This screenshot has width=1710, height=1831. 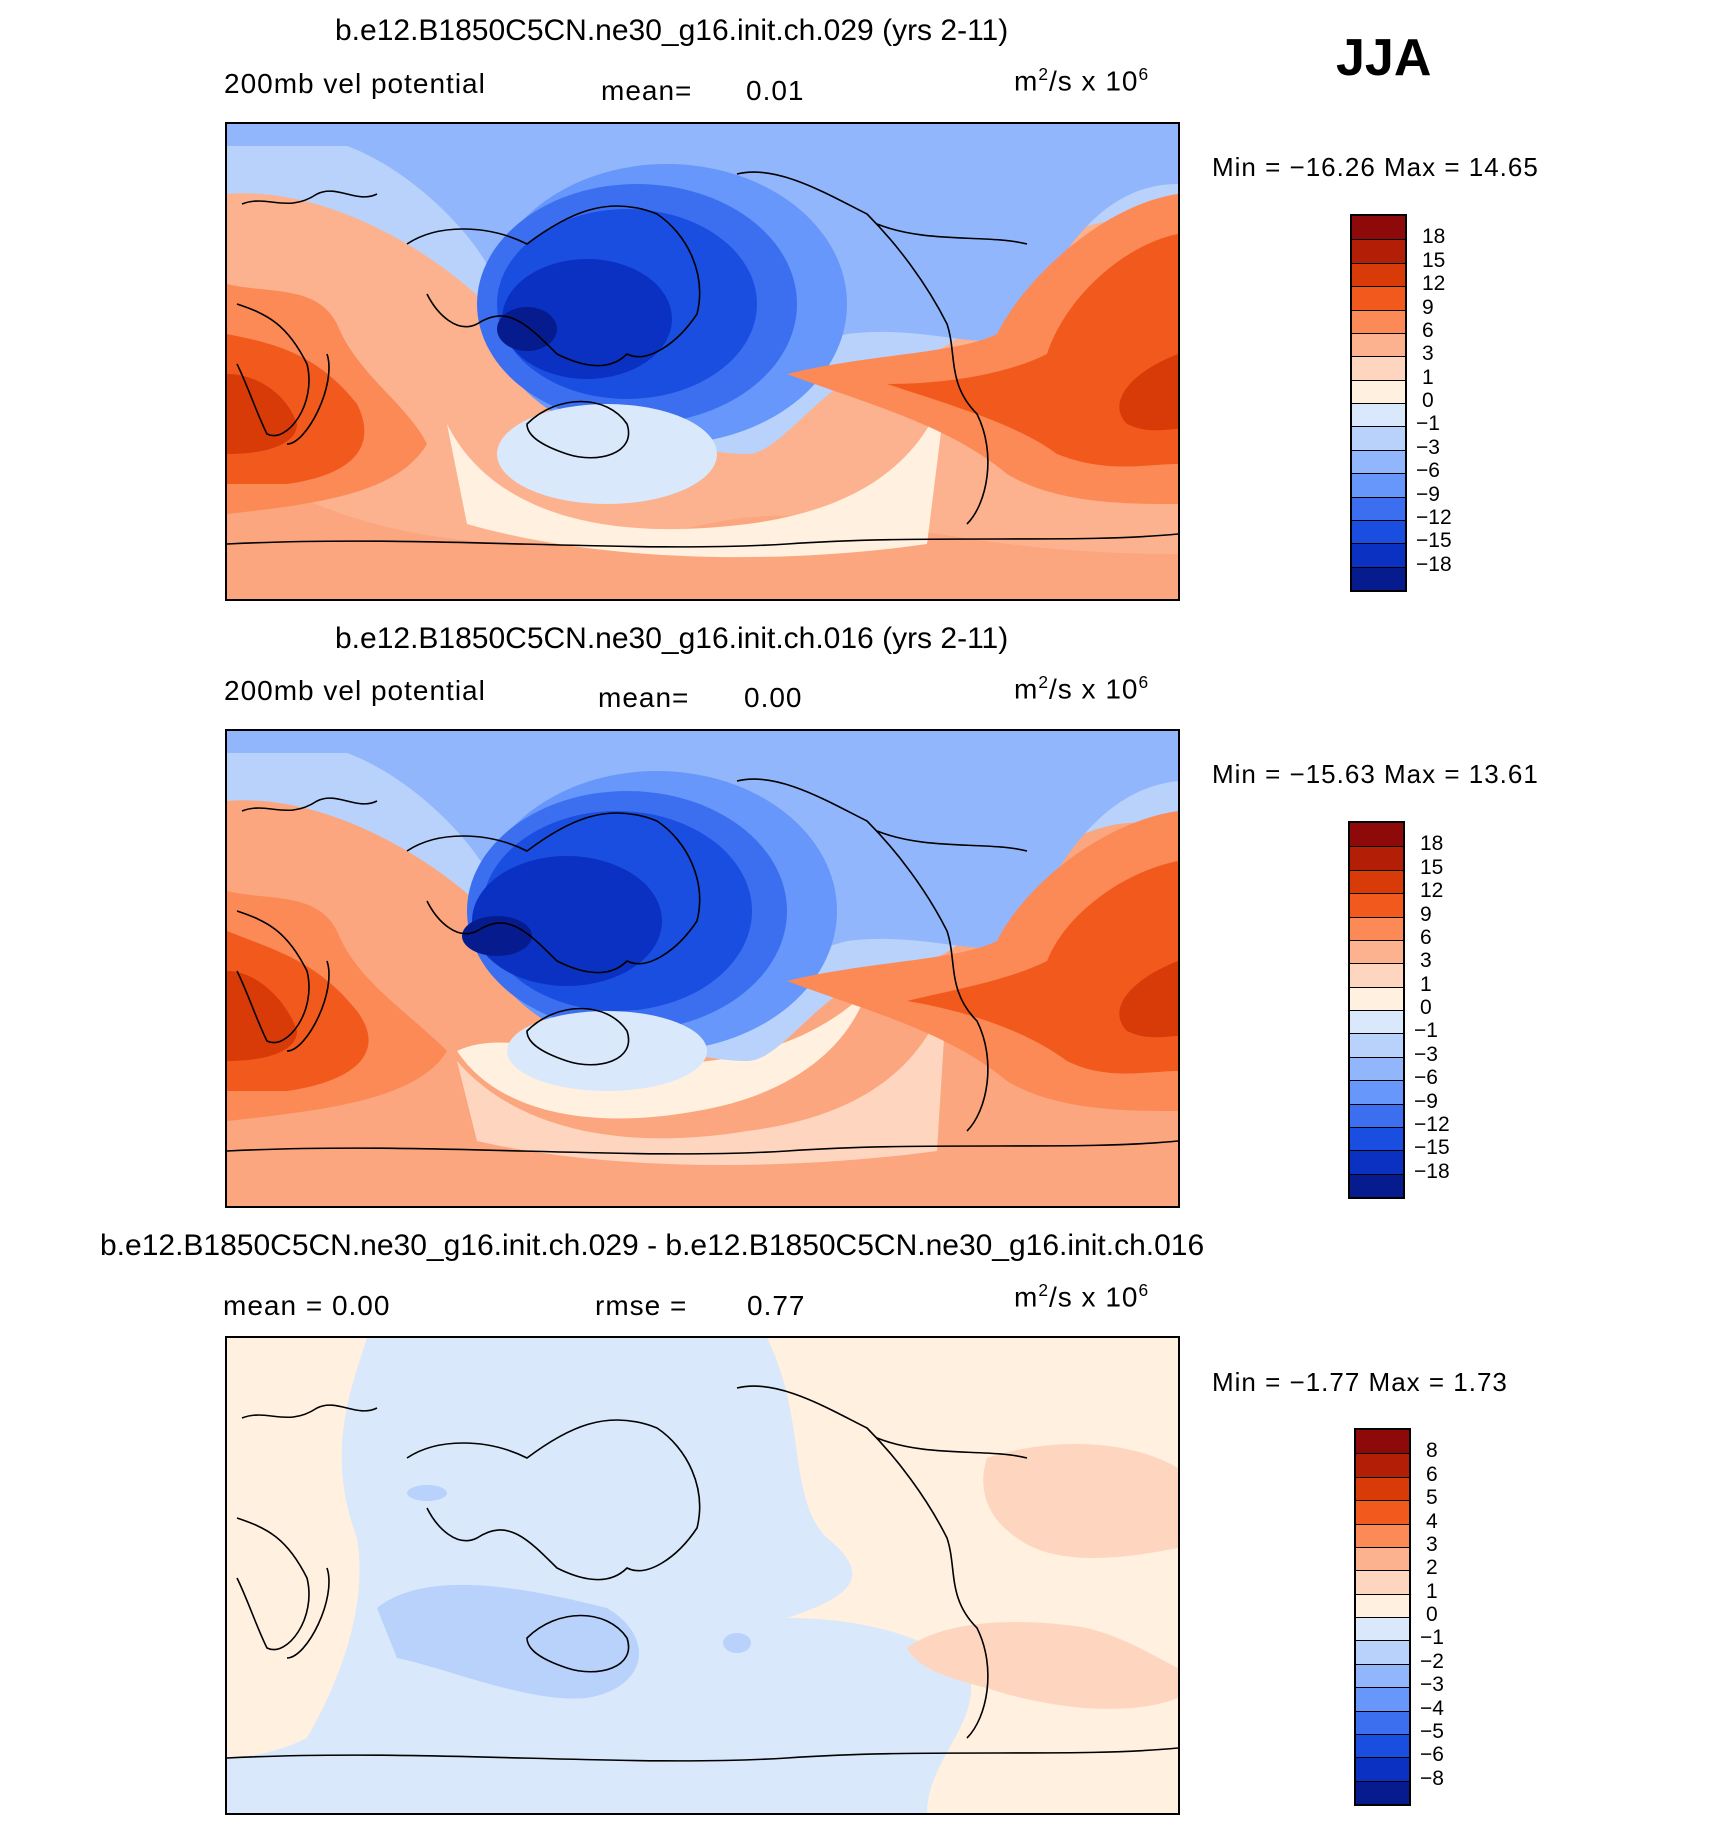 I want to click on season-label: JJA, so click(x=1384, y=58).